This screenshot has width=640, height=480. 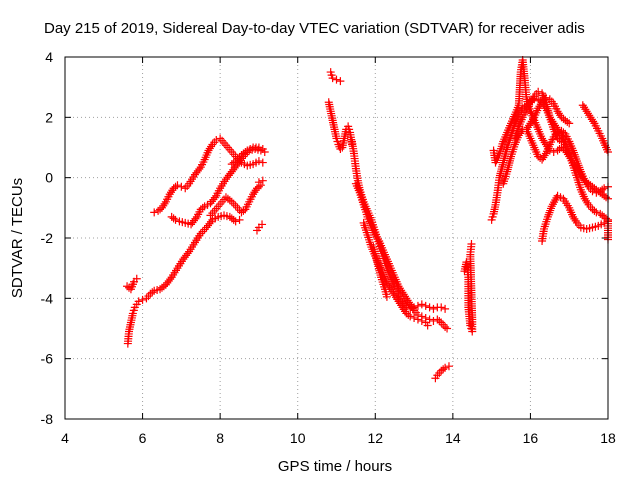 What do you see at coordinates (47, 419) in the screenshot?
I see `y-tick-label: -8` at bounding box center [47, 419].